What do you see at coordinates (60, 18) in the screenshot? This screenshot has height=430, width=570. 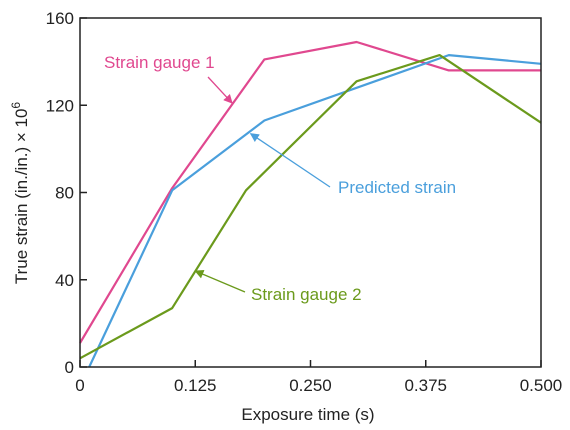 I see `y-tick-label: 160` at bounding box center [60, 18].